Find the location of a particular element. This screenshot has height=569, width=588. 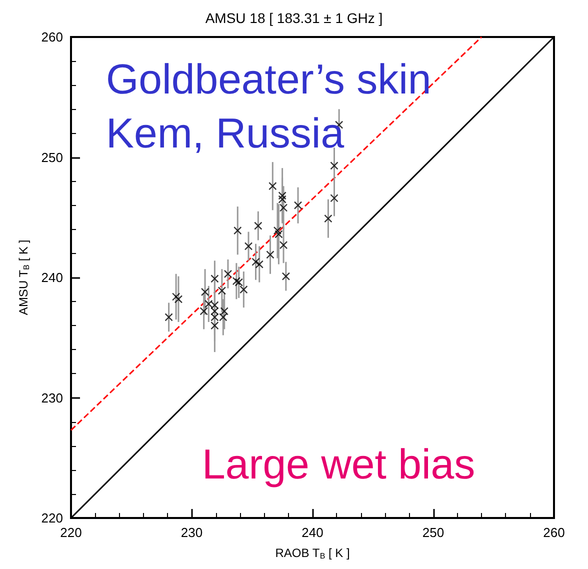

x-tick-label: 230 is located at coordinates (191, 532).